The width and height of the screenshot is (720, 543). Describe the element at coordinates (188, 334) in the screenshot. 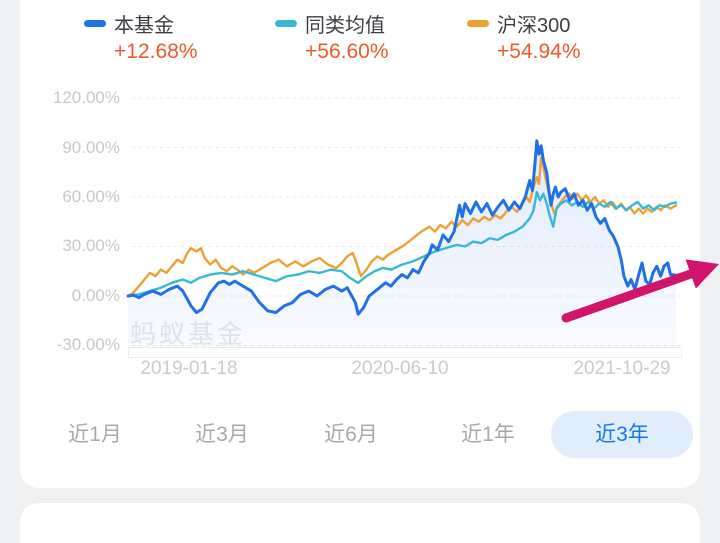

I see `watermark: 蚂蚁基金` at that location.